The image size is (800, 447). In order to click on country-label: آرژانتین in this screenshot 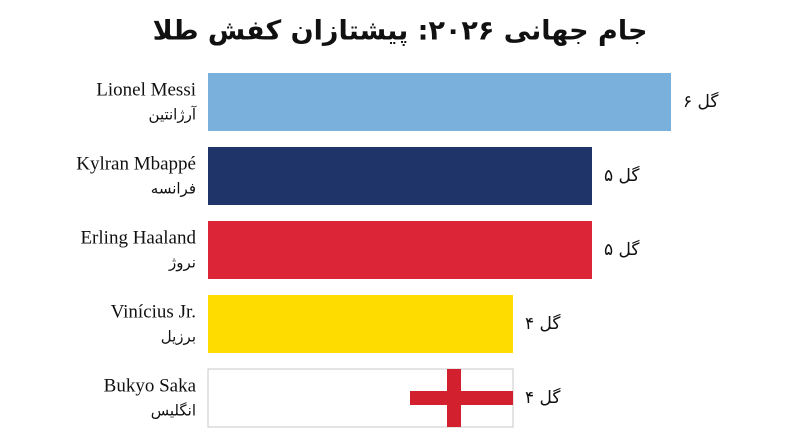, I will do `click(173, 115)`.